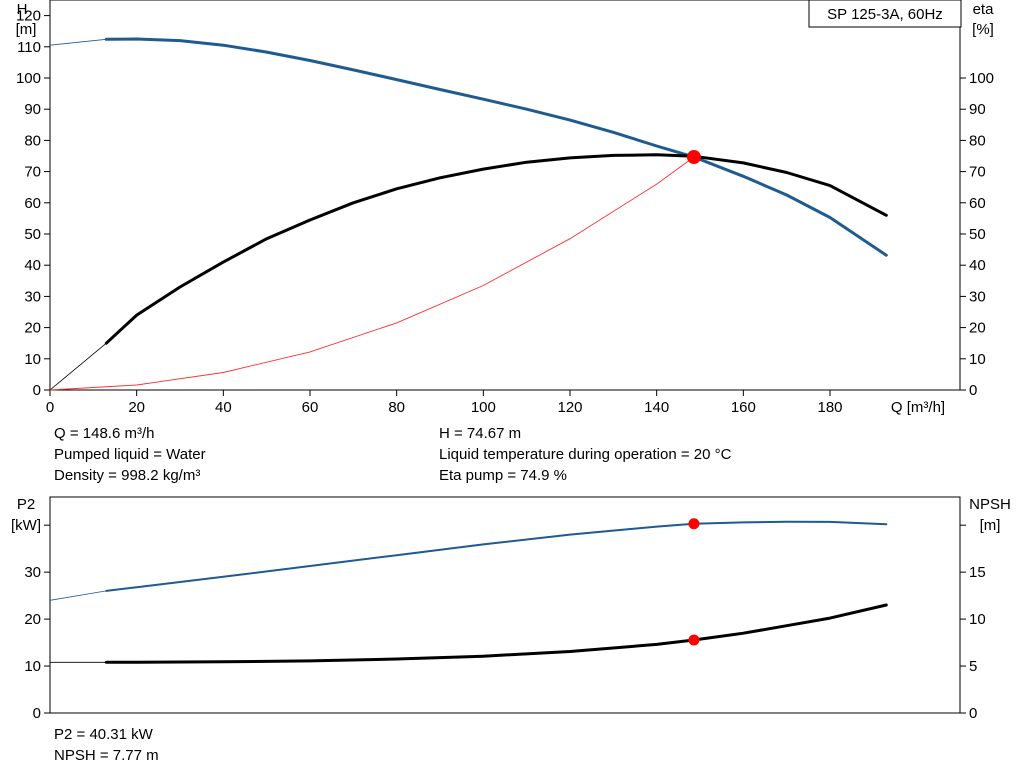 This screenshot has height=781, width=1024. What do you see at coordinates (32, 109) in the screenshot?
I see `top-h-axis-tick-label: 90` at bounding box center [32, 109].